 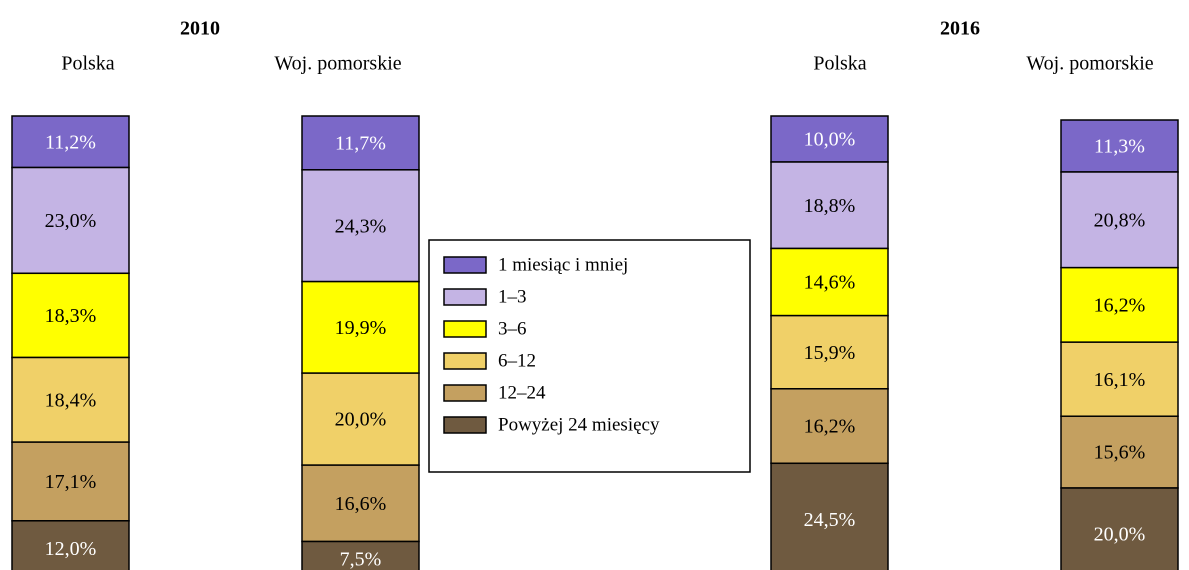 I want to click on data-label: 18,3%, so click(x=71, y=316).